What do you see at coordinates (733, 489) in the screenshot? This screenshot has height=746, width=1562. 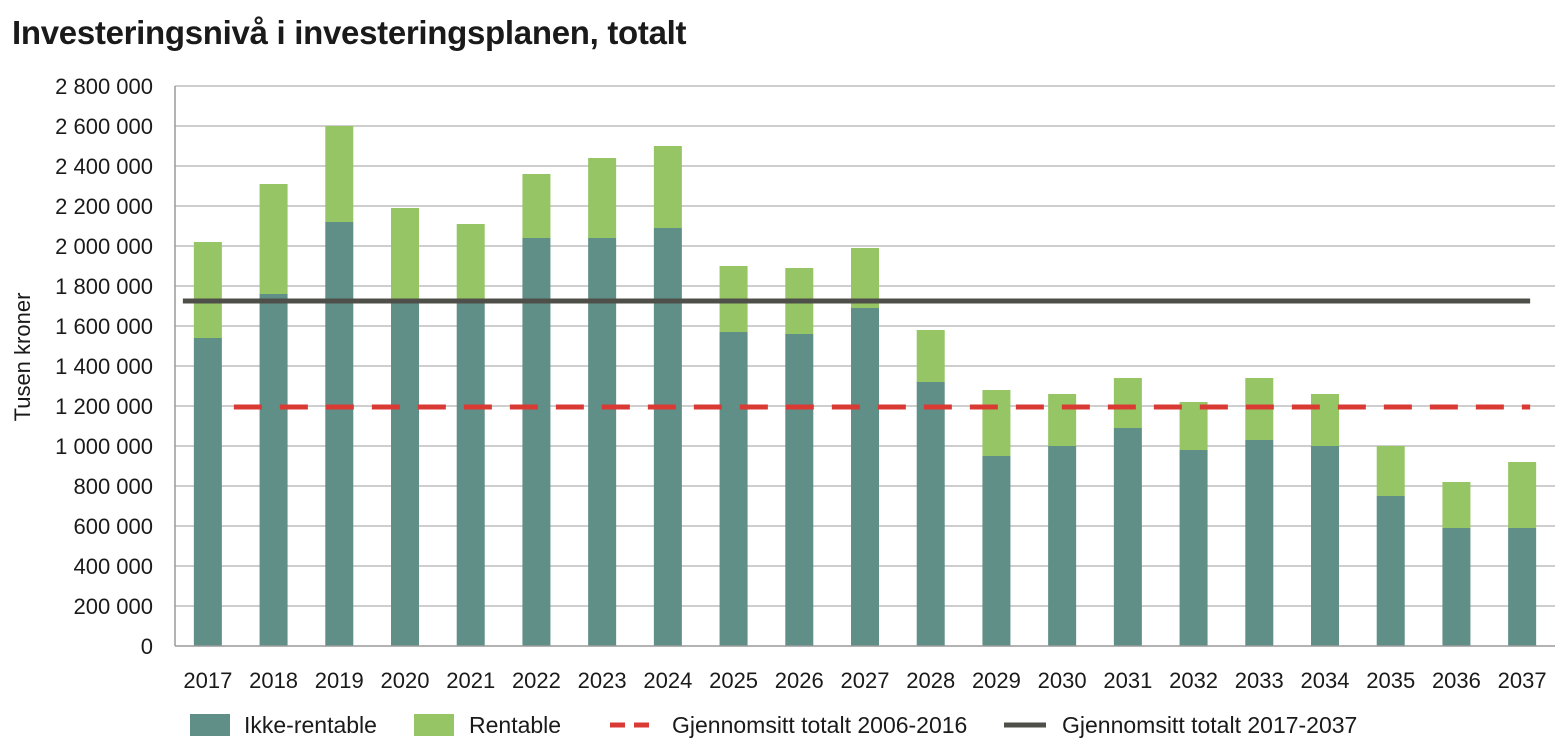 I see `bar-ikke-rentable-2025` at bounding box center [733, 489].